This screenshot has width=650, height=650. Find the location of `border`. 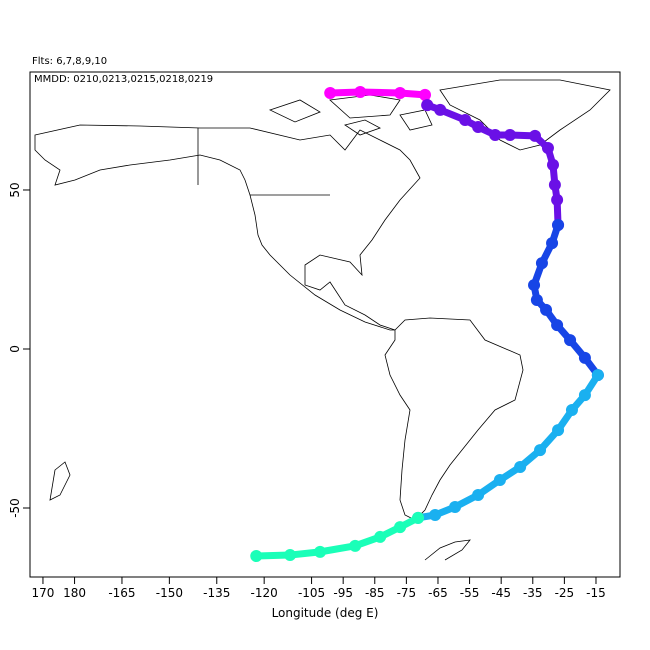

border is located at coordinates (263, 162).